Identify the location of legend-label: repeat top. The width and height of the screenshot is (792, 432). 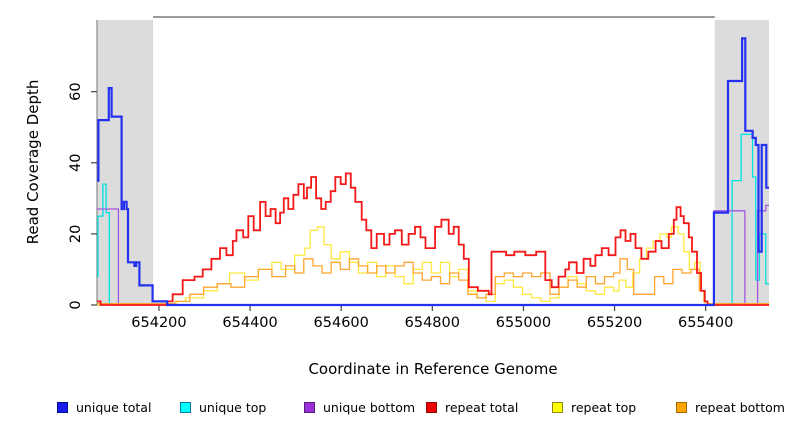
(604, 407).